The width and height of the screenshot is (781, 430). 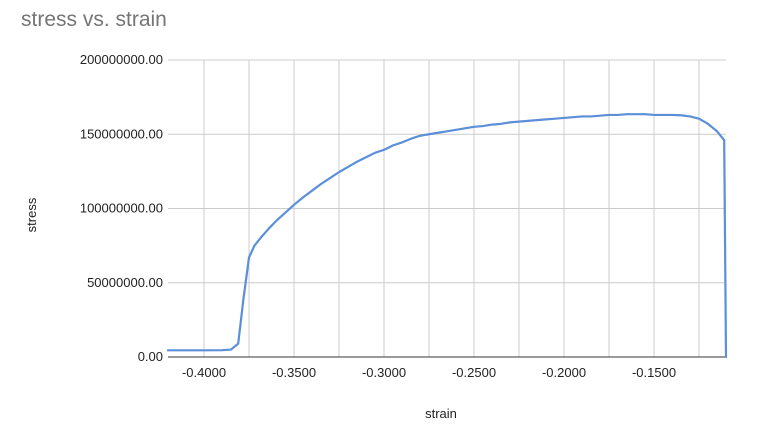 What do you see at coordinates (94, 19) in the screenshot?
I see `chart-title: stress vs. strain` at bounding box center [94, 19].